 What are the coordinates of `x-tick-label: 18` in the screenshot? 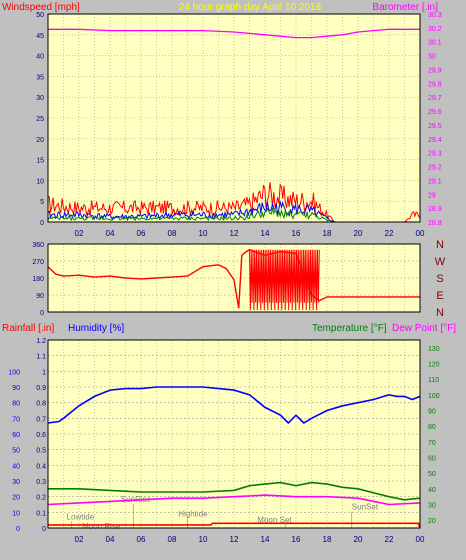 It's located at (327, 539).